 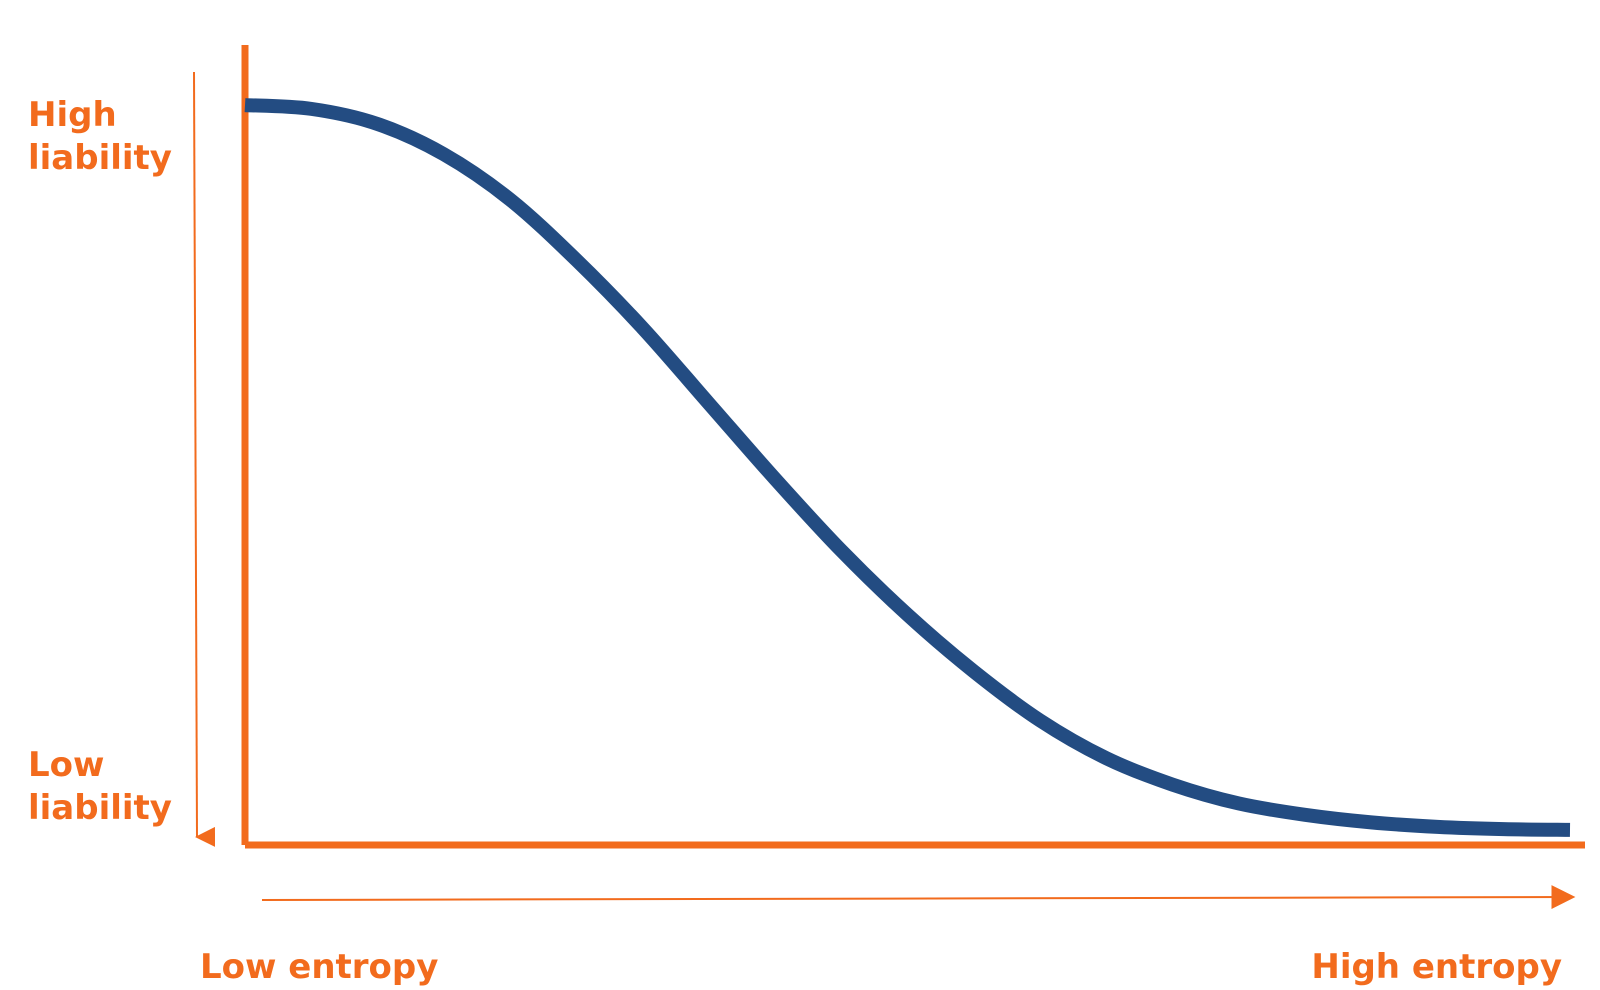 What do you see at coordinates (319, 967) in the screenshot?
I see `x-axis-left-label: Low entropy` at bounding box center [319, 967].